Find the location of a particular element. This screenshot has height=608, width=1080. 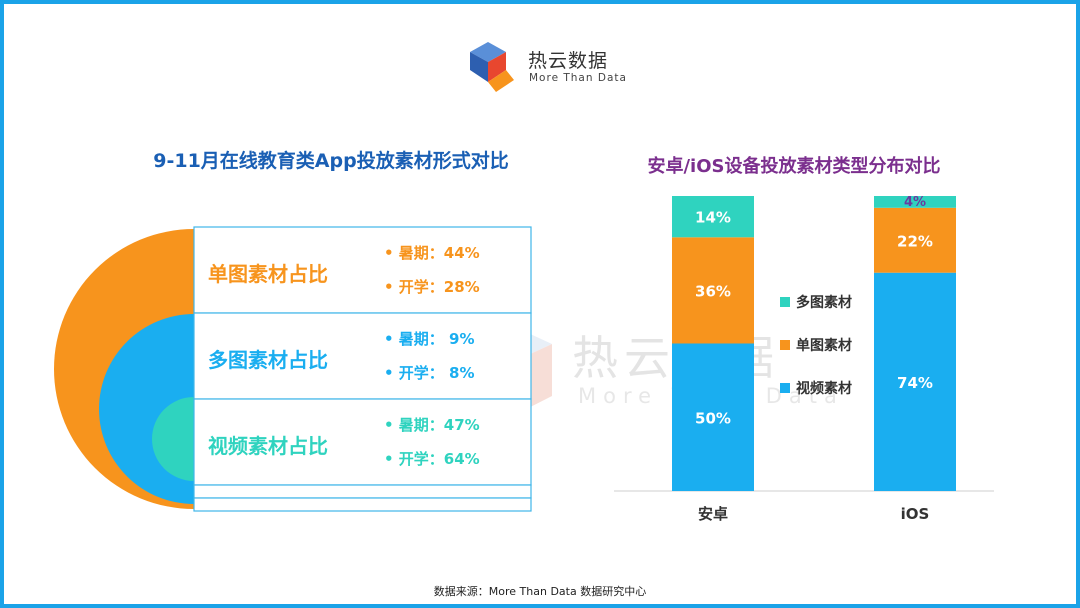

data-label-ios-video: 74% is located at coordinates (915, 383).